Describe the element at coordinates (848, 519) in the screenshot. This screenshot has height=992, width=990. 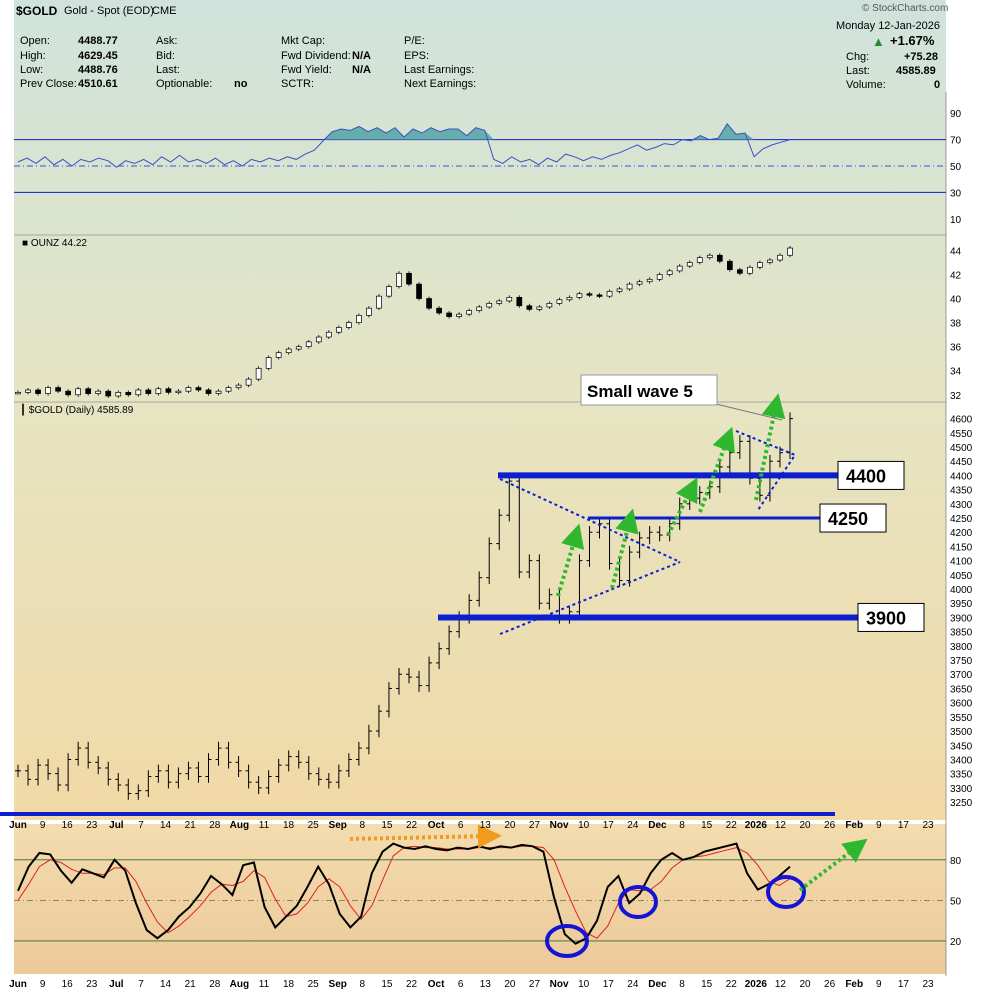
I see `level-label: 4250` at that location.